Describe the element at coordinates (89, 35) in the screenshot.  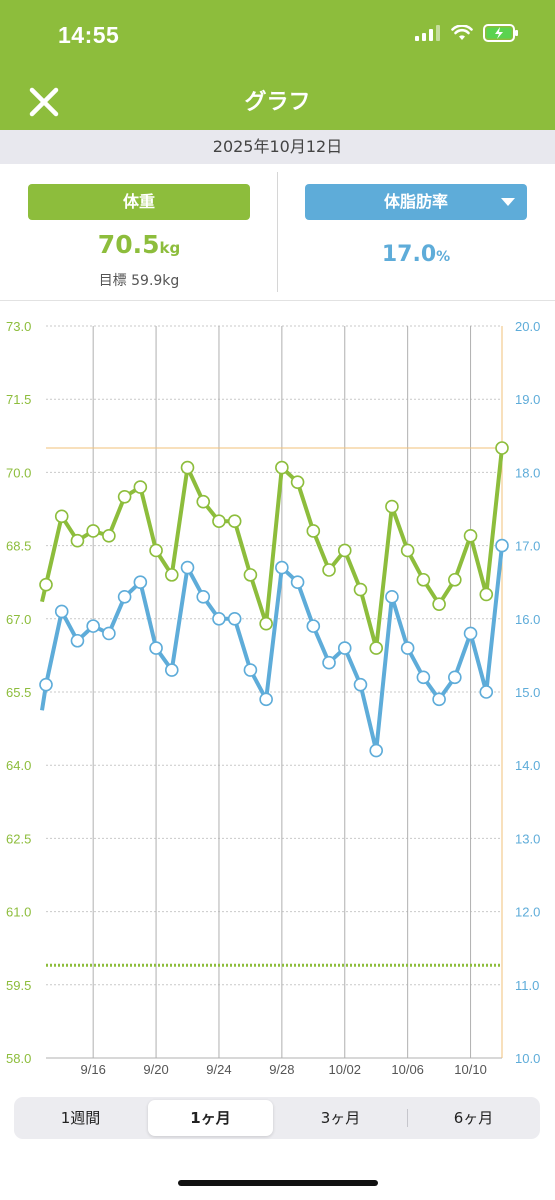
I see `status-time: 14:55` at that location.